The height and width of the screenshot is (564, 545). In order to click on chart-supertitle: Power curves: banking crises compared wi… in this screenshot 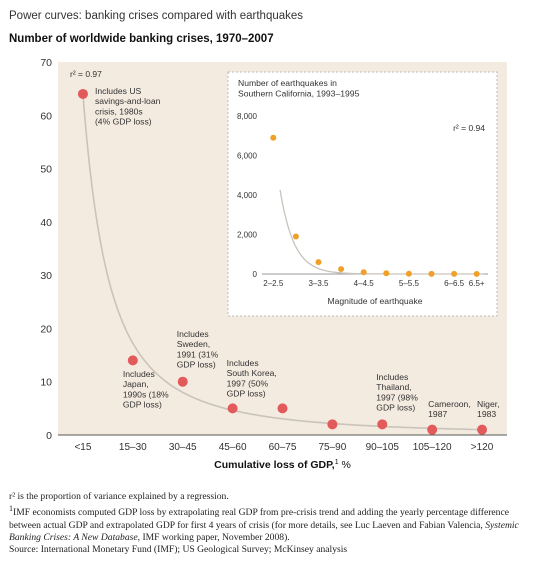, I will do `click(156, 16)`.